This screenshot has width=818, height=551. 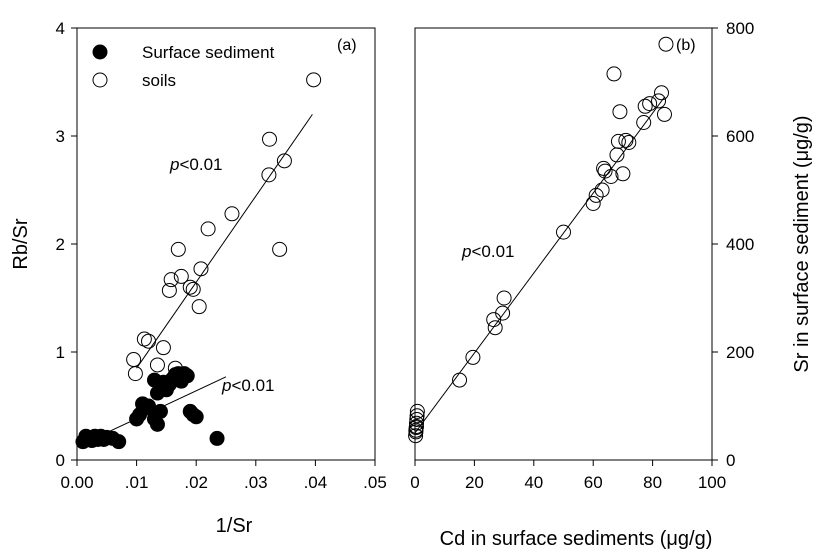 I want to click on x-tick-label: 100, so click(x=712, y=482).